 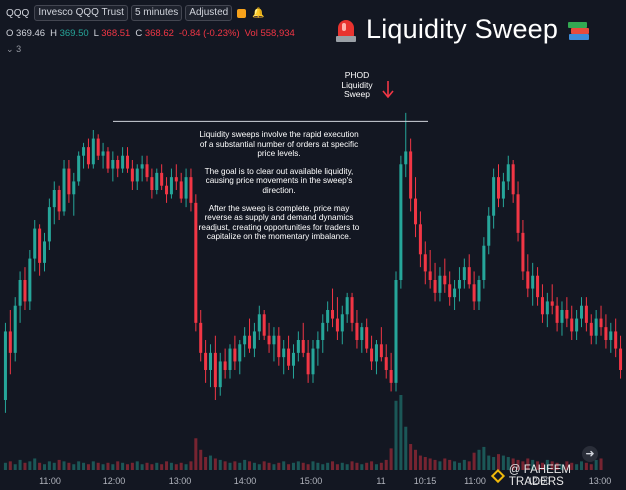 What do you see at coordinates (81, 13) in the screenshot?
I see `symbol-name: Invesco QQQ Trust` at bounding box center [81, 13].